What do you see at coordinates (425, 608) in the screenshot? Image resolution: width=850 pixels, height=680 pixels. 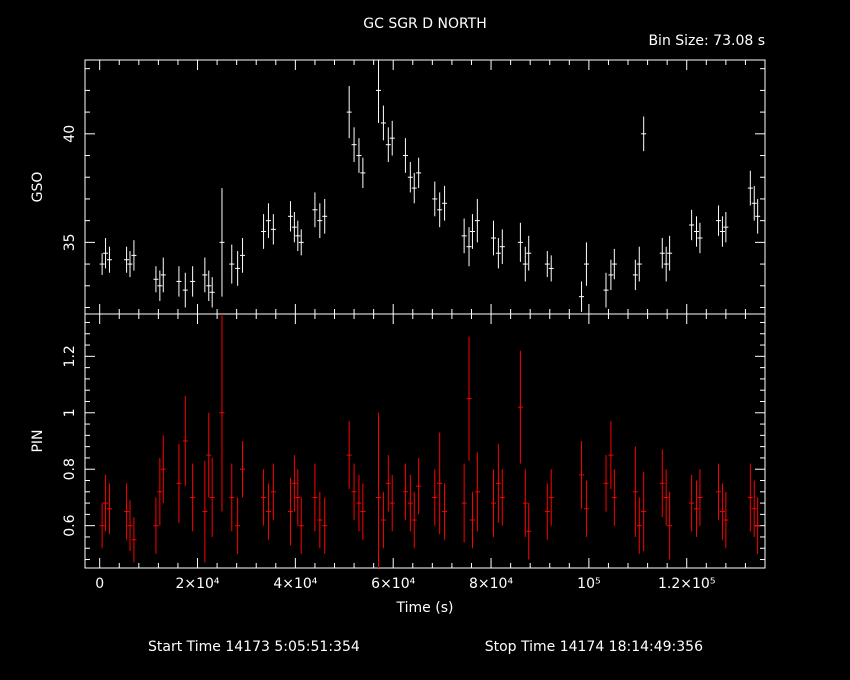 I see `time-axis-label: Time (s)` at bounding box center [425, 608].